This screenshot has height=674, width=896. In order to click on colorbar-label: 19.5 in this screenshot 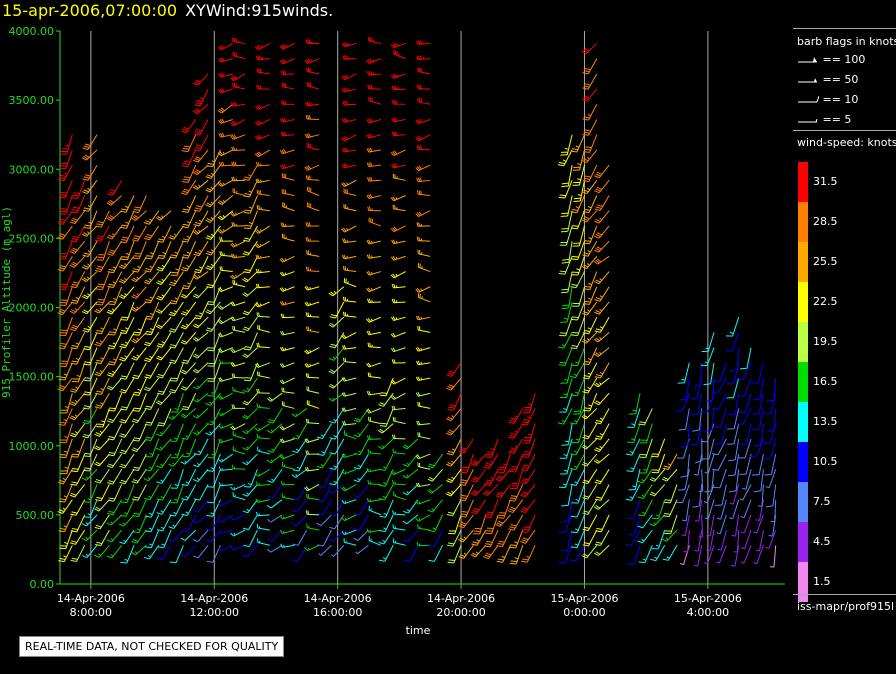, I will do `click(825, 341)`.